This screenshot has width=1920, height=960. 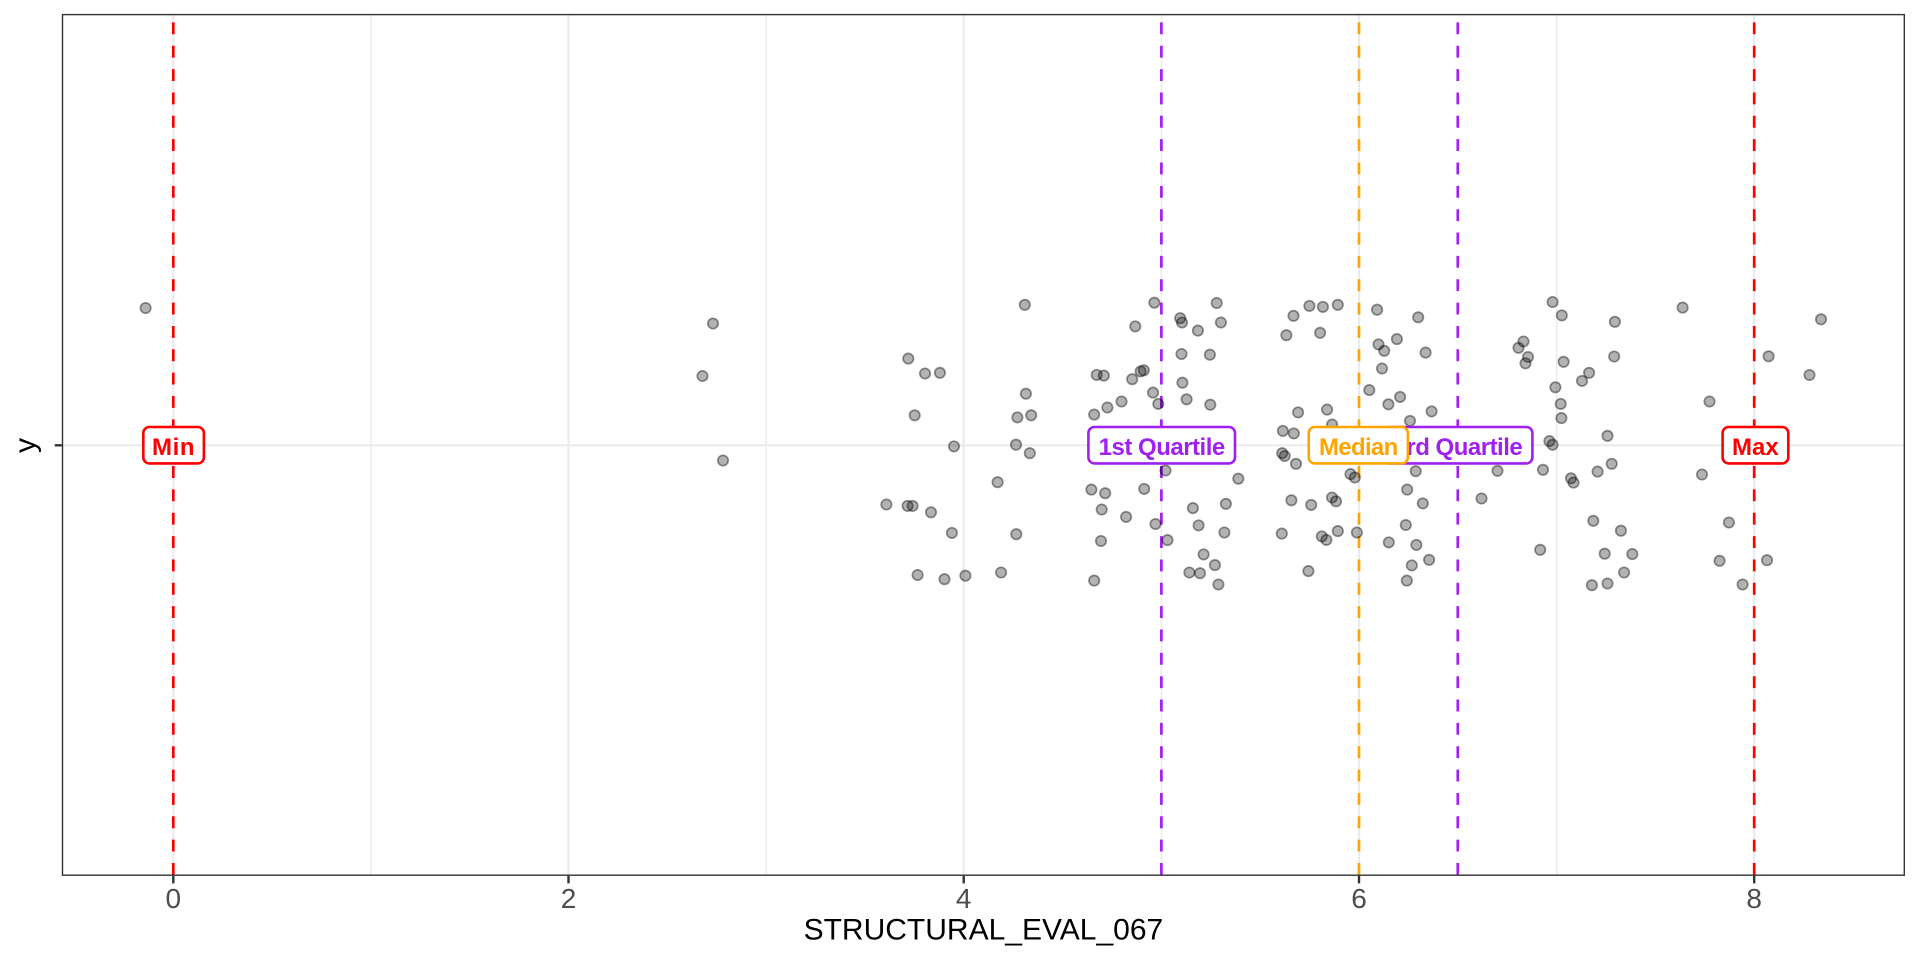 I want to click on svg-text: 0, so click(x=174, y=898).